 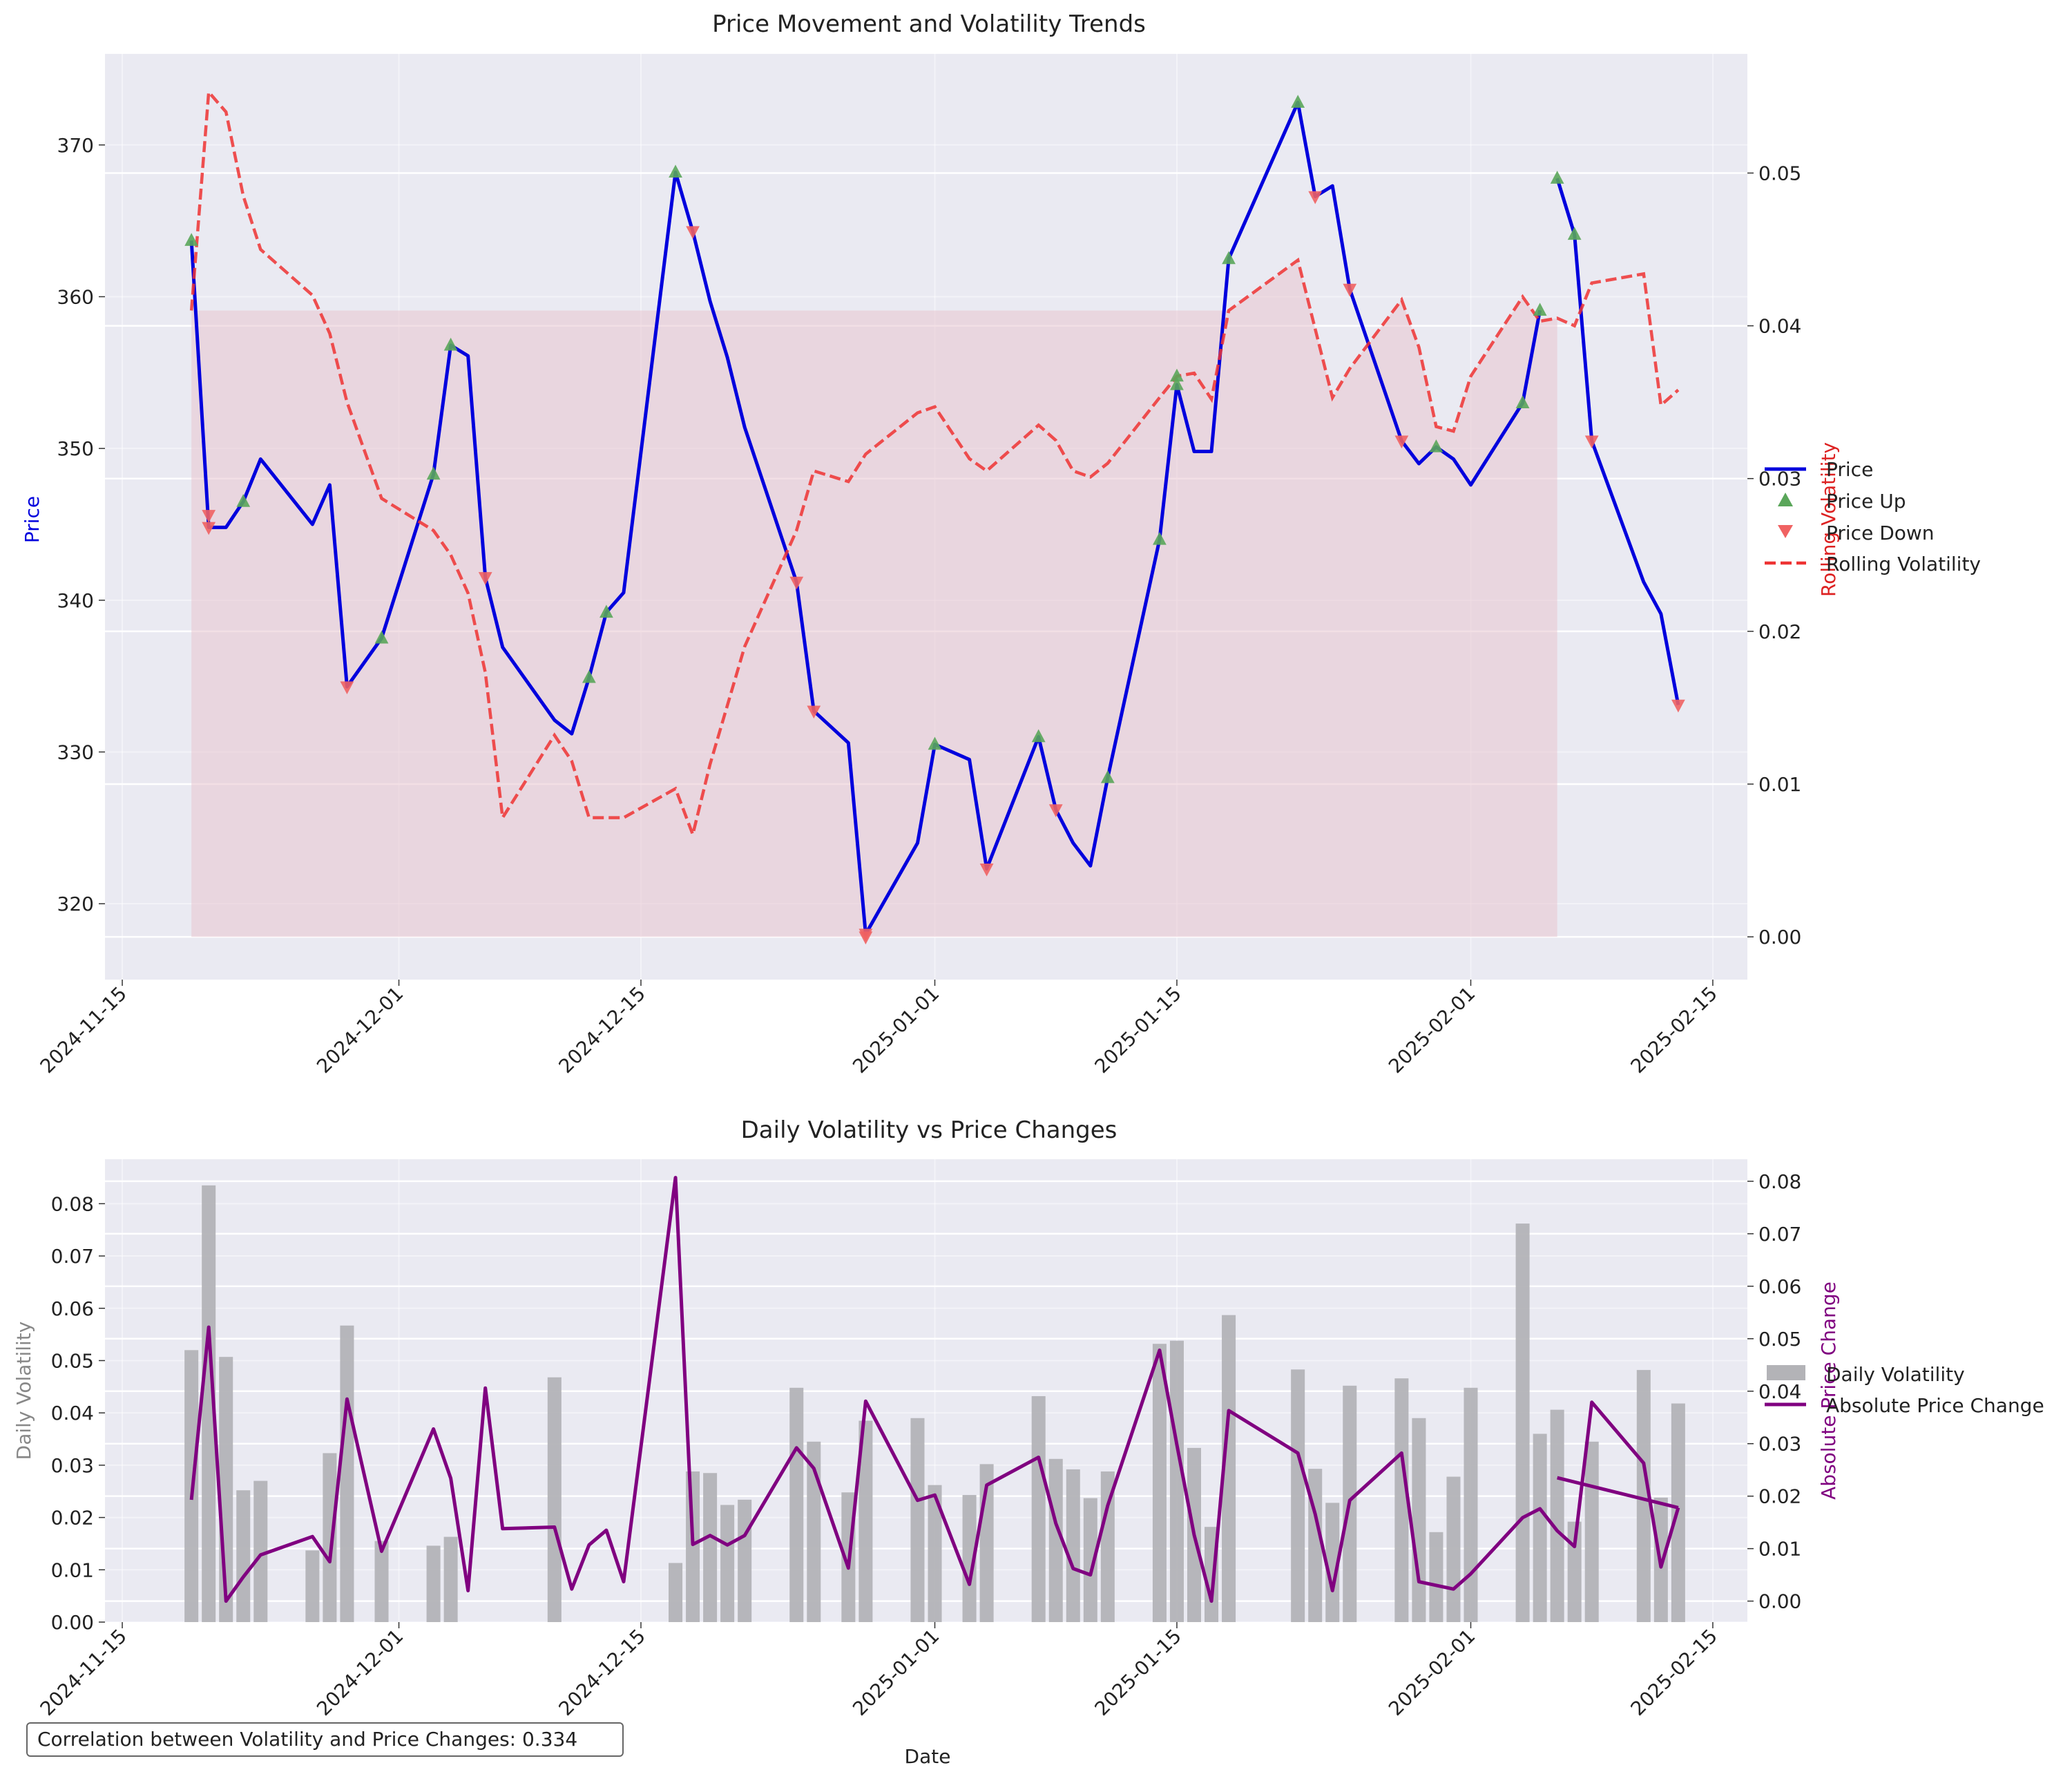 I want to click on rolling-volatility-tick-label: 0.02, so click(x=1779, y=632).